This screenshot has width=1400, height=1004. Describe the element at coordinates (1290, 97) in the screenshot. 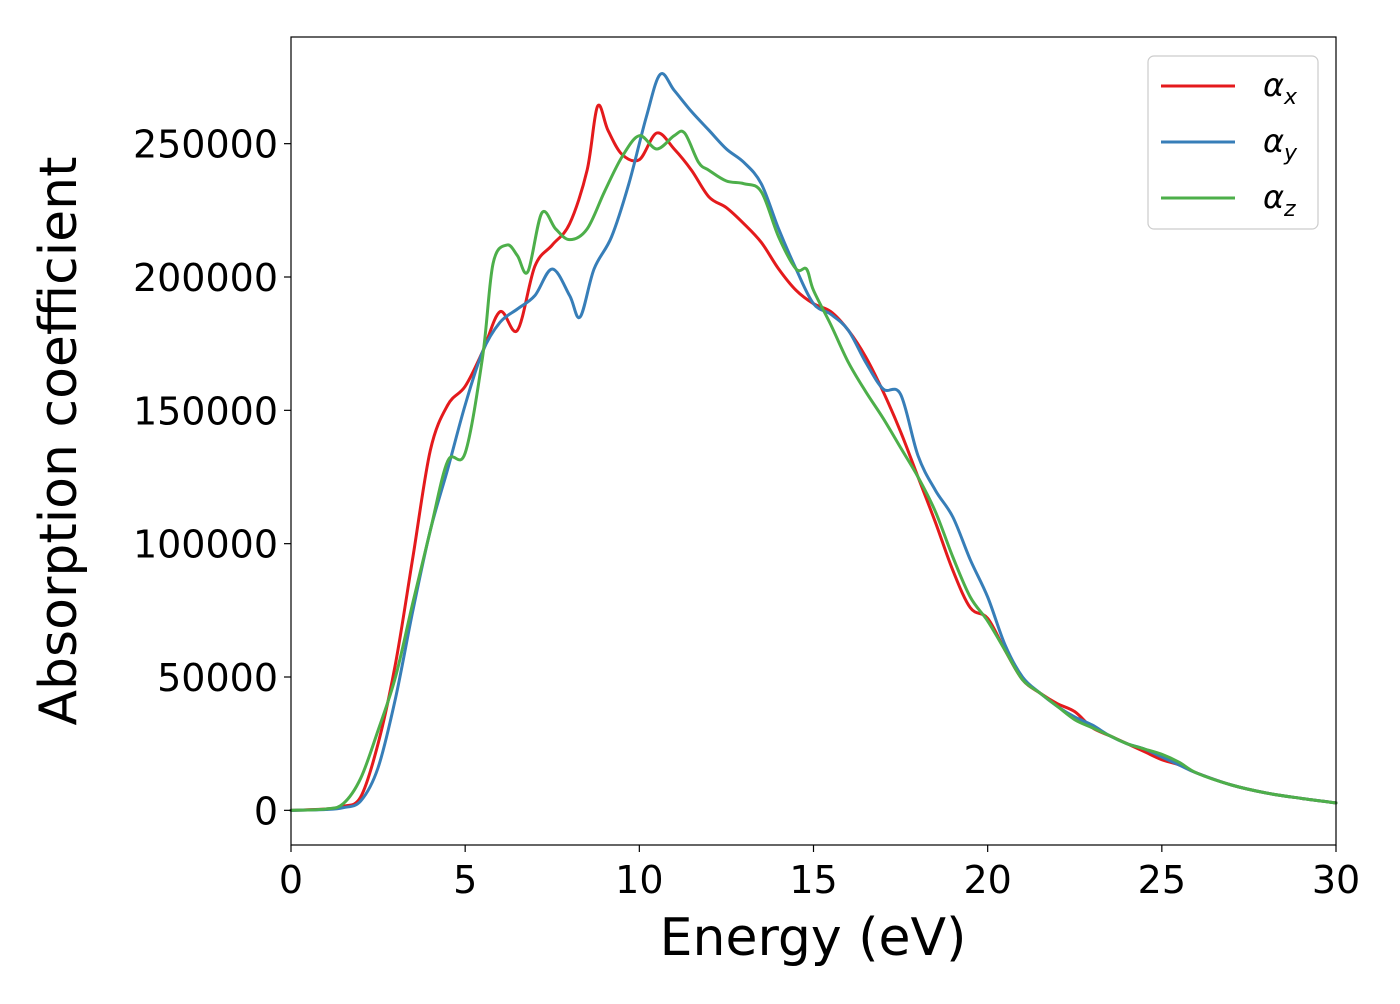

I see `legend-subscript-x: x` at that location.